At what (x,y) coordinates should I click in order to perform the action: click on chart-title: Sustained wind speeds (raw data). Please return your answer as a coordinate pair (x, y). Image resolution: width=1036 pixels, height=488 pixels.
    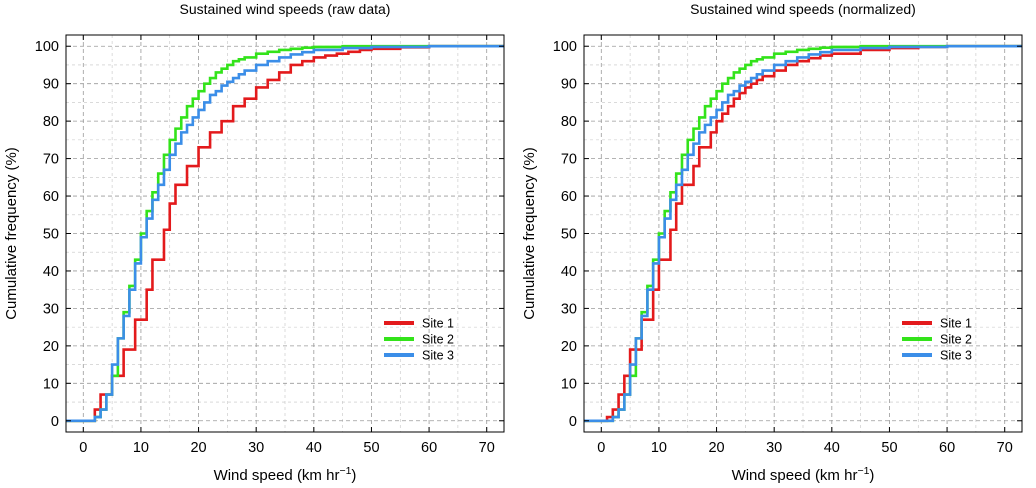
    Looking at the image, I should click on (285, 9).